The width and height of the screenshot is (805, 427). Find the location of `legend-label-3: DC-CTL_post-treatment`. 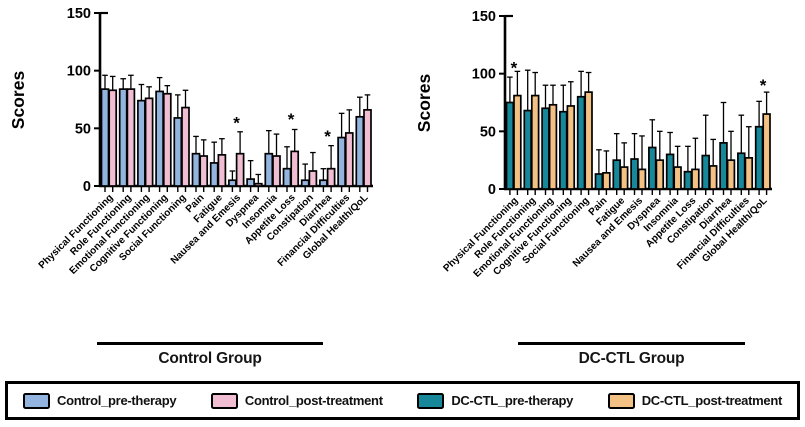

legend-label-3: DC-CTL_post-treatment is located at coordinates (712, 400).